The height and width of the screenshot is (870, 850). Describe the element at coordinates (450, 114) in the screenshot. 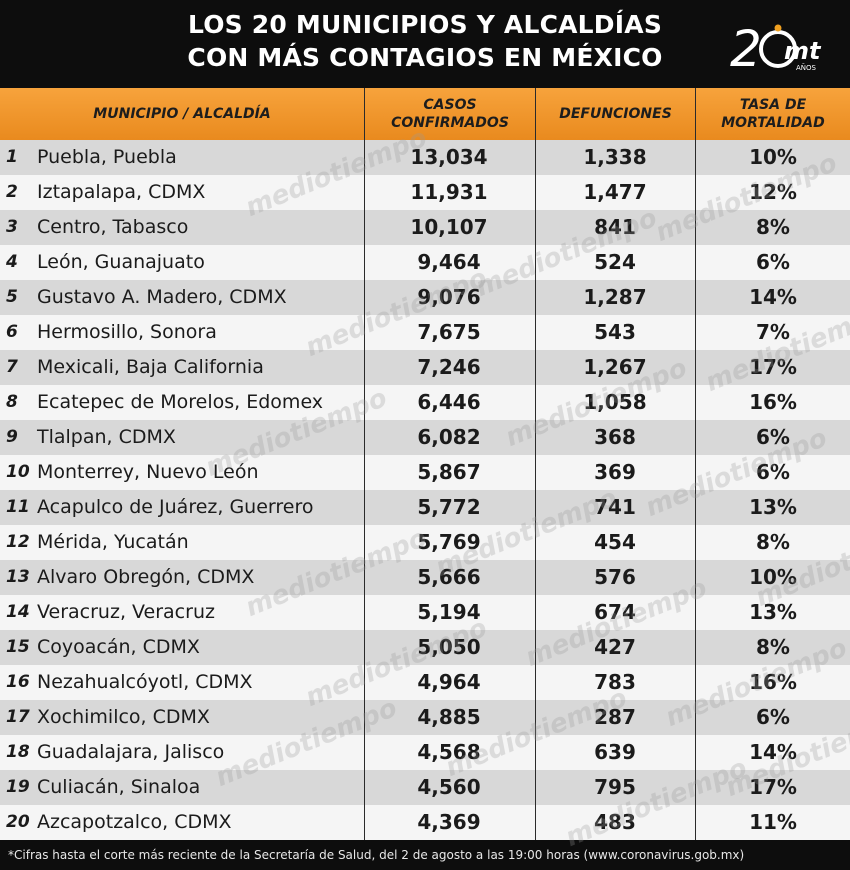

I see `column-header-casos: CASOS CONFIRMADOS` at that location.